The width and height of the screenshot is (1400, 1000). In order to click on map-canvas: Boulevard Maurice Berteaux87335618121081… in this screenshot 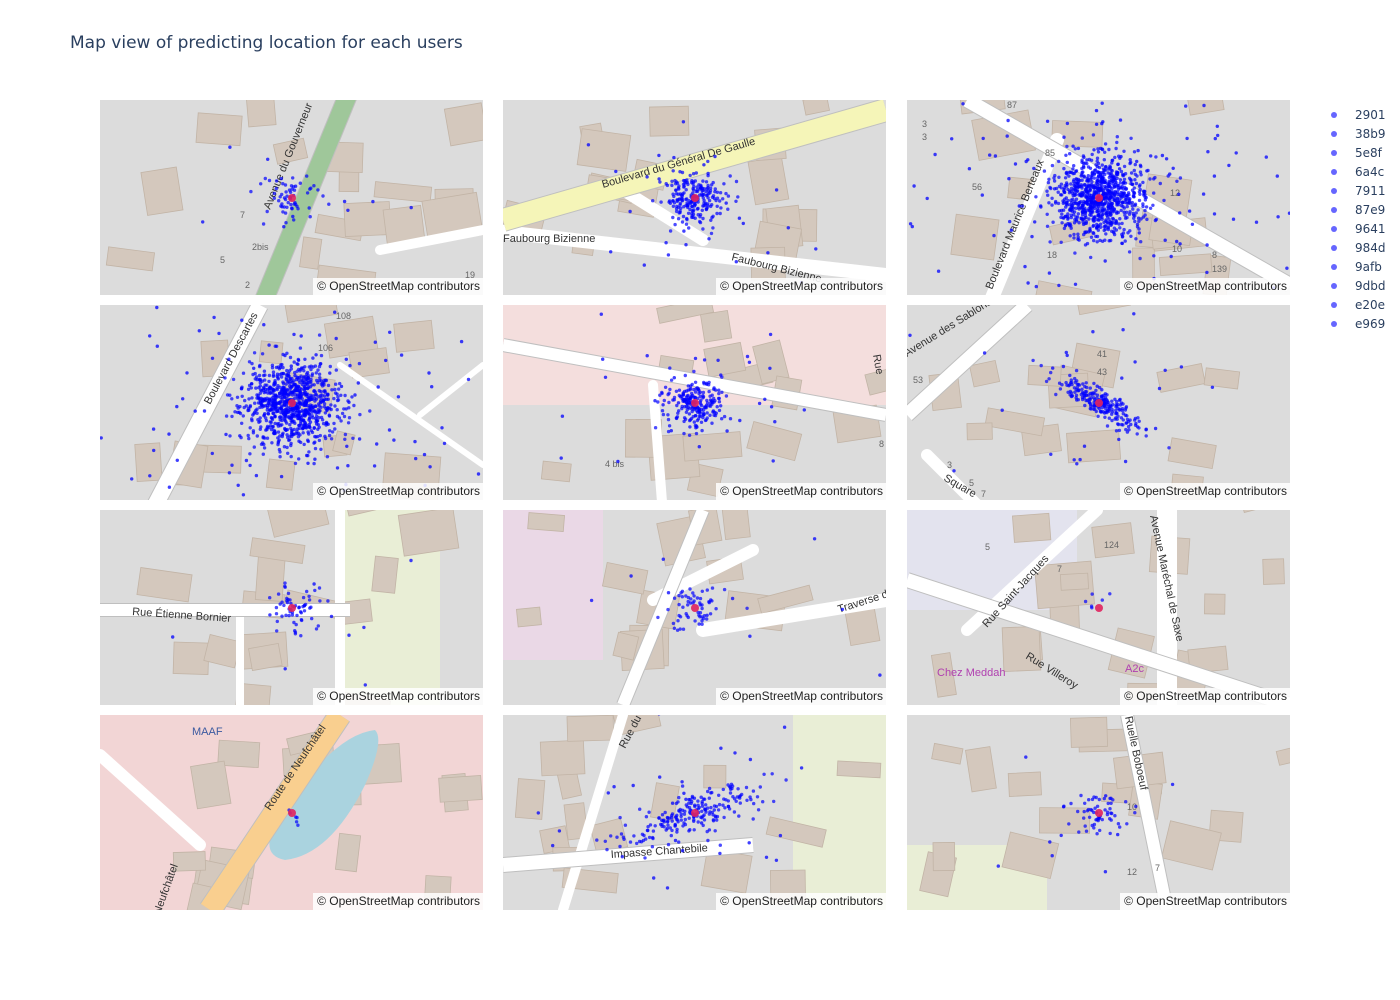, I will do `click(1098, 197)`.